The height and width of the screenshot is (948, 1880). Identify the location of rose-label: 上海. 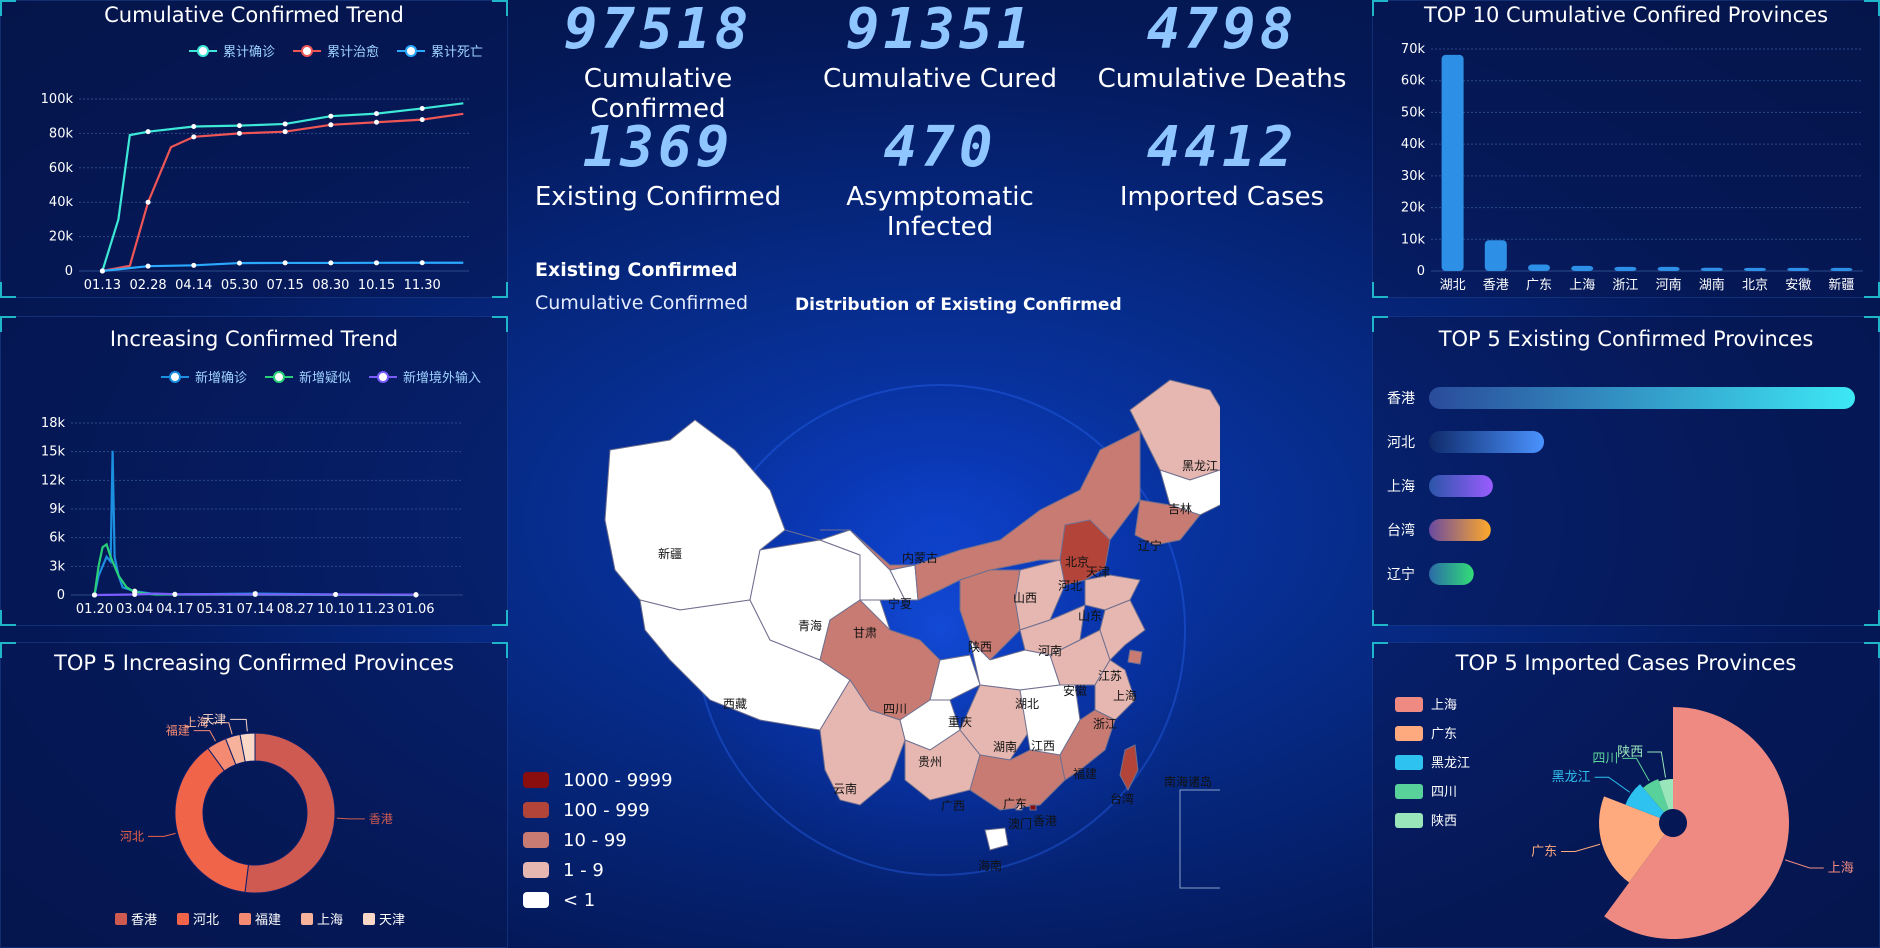
(1841, 868).